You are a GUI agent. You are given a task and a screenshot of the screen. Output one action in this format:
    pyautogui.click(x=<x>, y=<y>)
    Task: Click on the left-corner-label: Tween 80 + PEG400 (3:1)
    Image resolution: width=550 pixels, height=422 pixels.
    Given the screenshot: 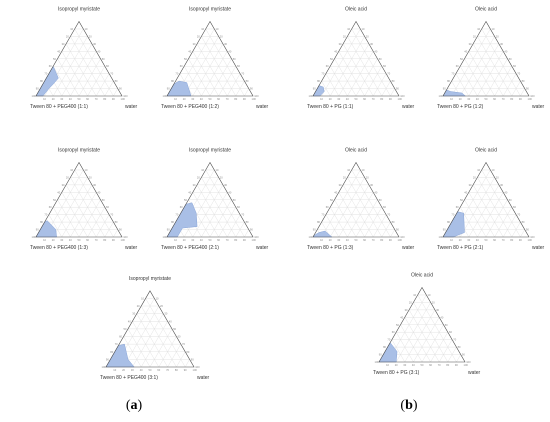 What is the action you would take?
    pyautogui.click(x=129, y=378)
    